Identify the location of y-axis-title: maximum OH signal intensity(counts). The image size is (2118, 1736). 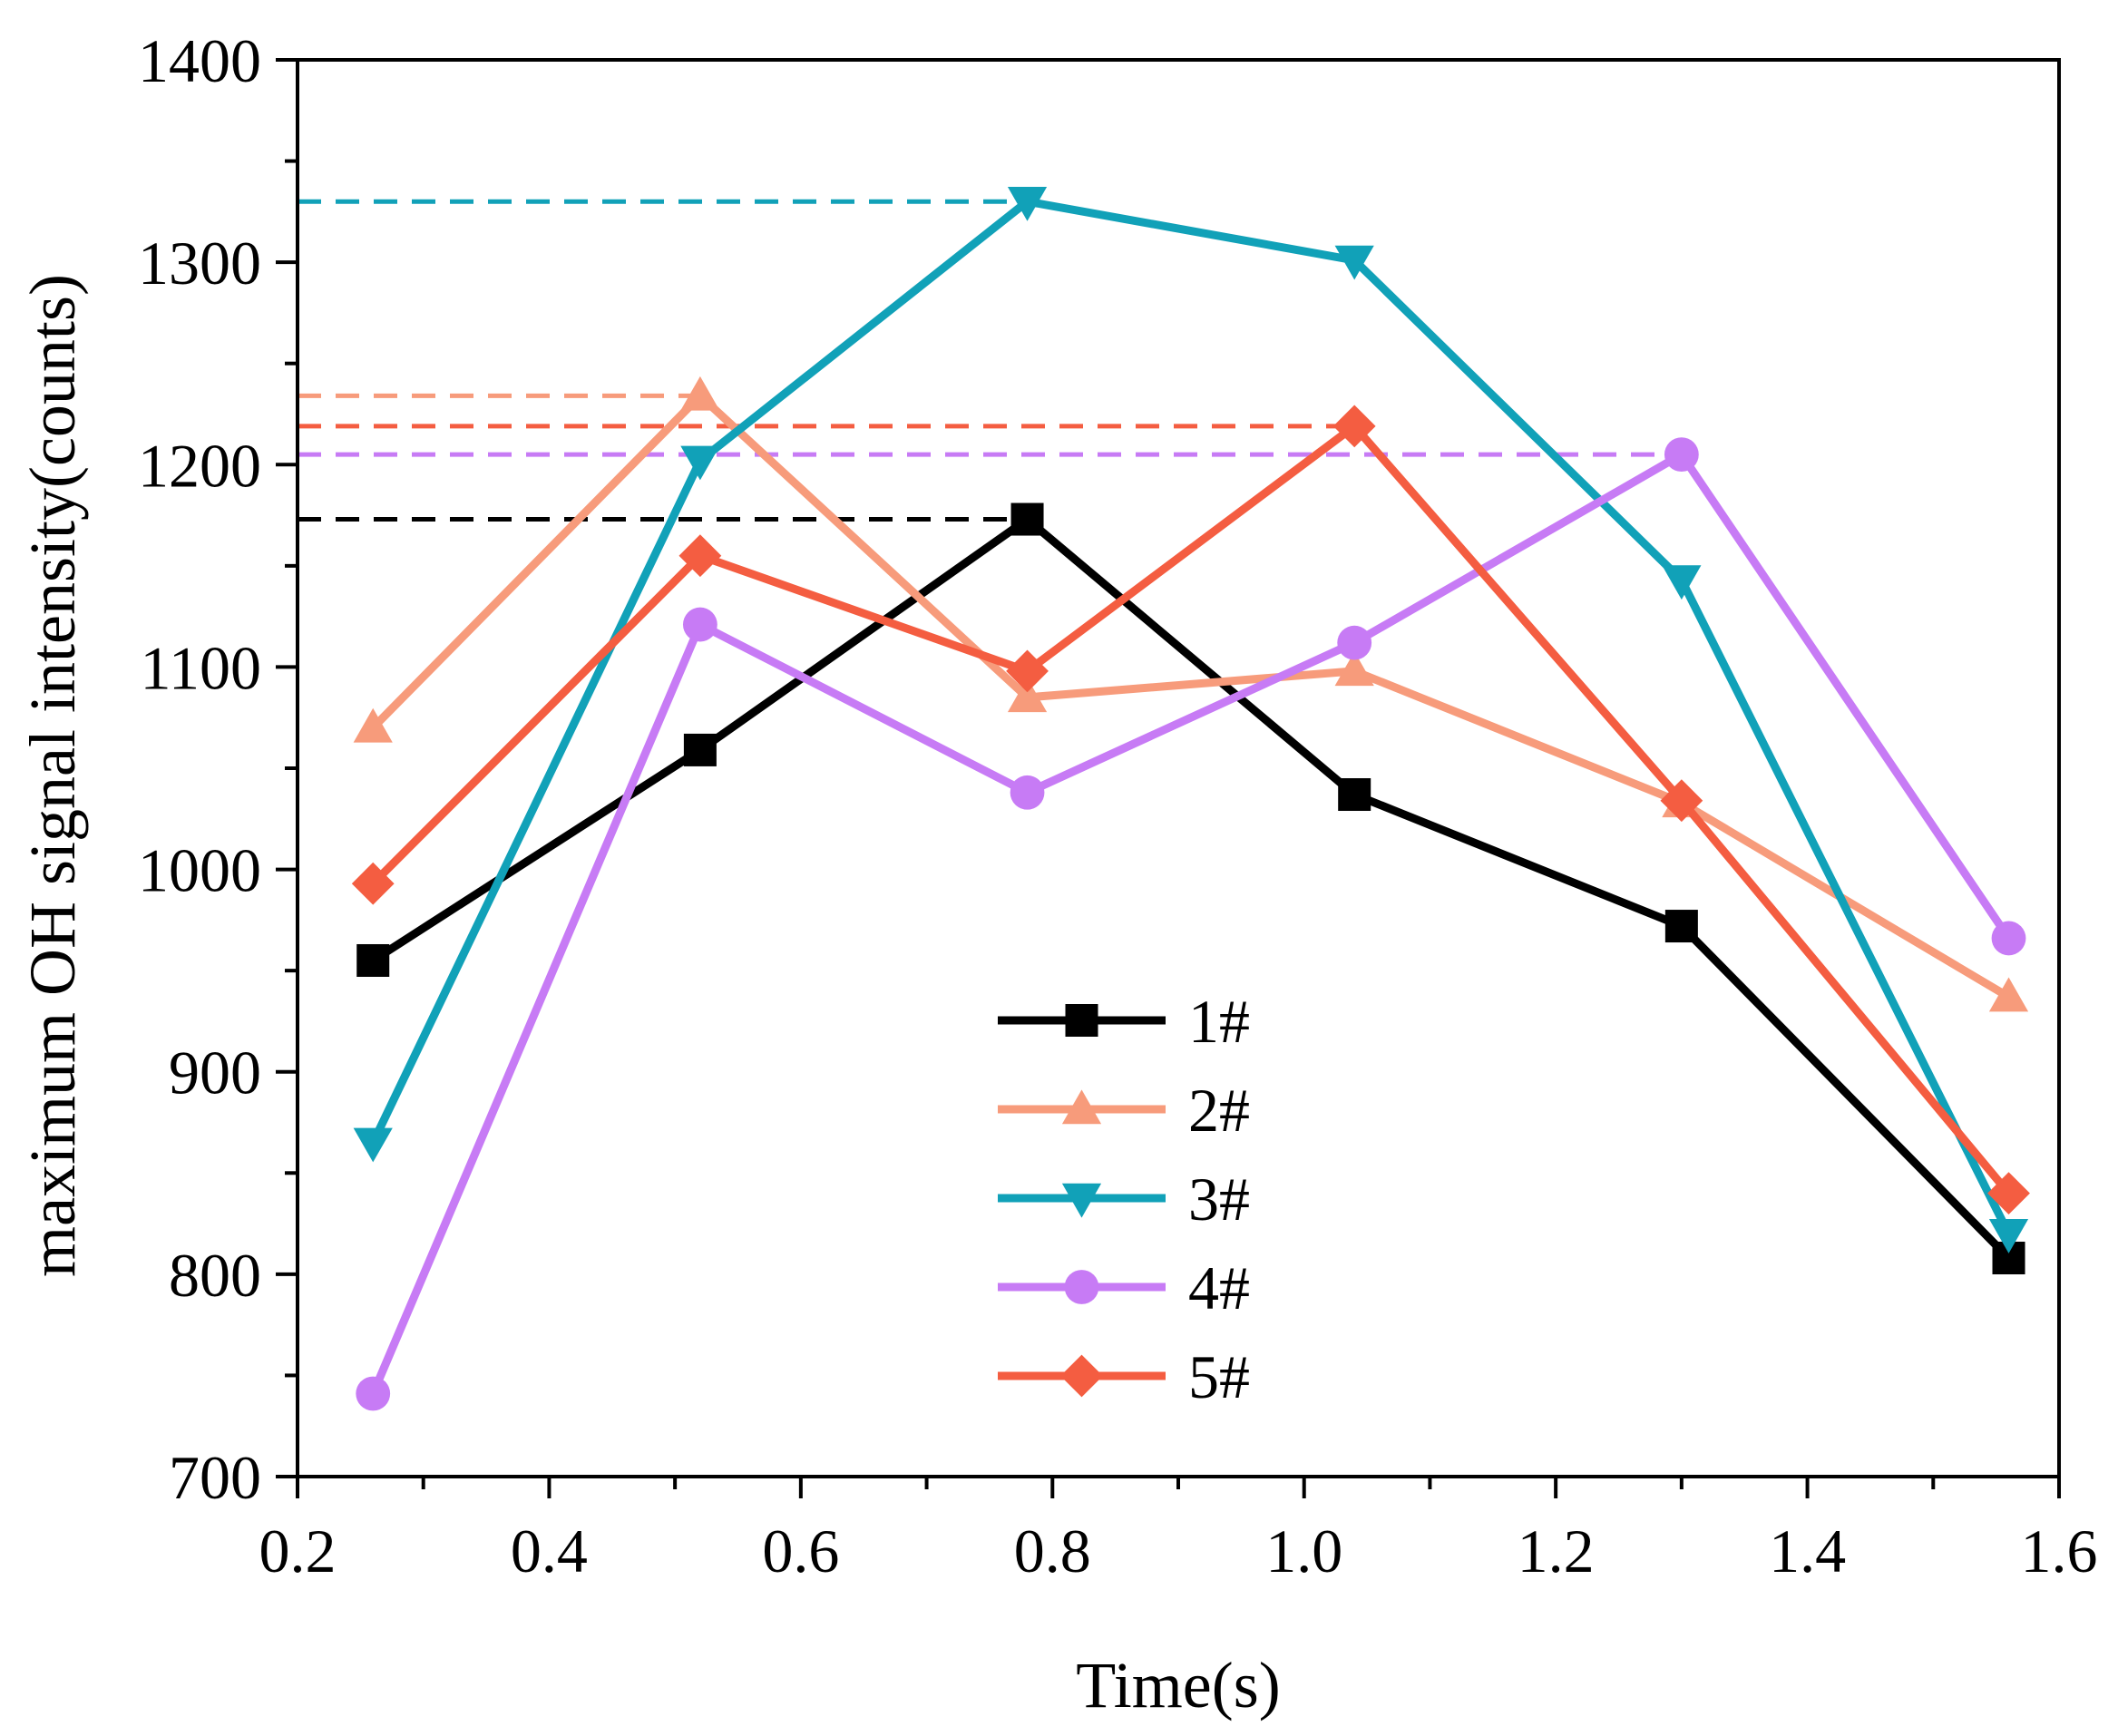
(52, 775).